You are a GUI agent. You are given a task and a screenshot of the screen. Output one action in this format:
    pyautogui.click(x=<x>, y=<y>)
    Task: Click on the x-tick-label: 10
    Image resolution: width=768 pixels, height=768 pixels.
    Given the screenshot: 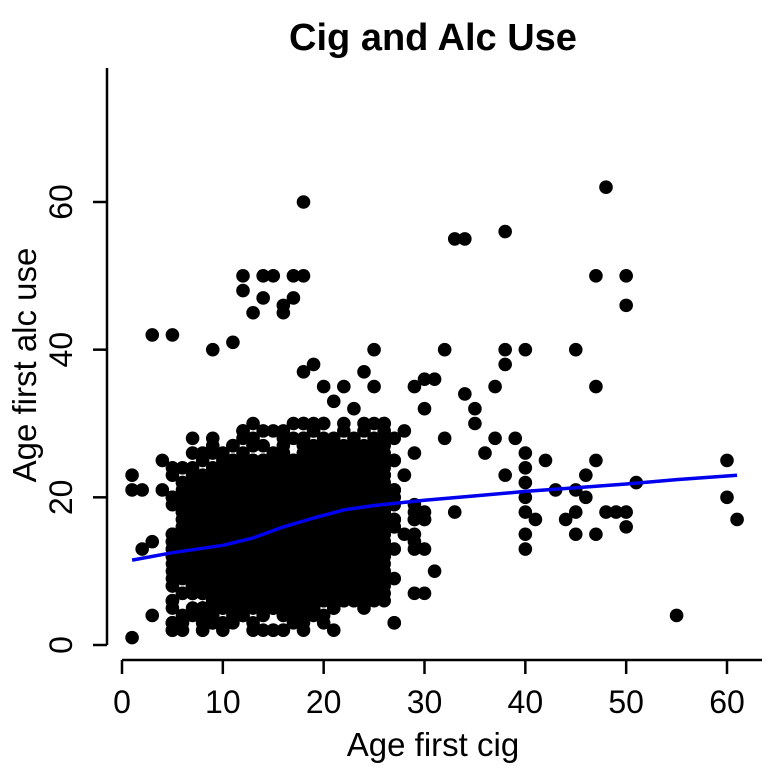 What is the action you would take?
    pyautogui.click(x=223, y=702)
    